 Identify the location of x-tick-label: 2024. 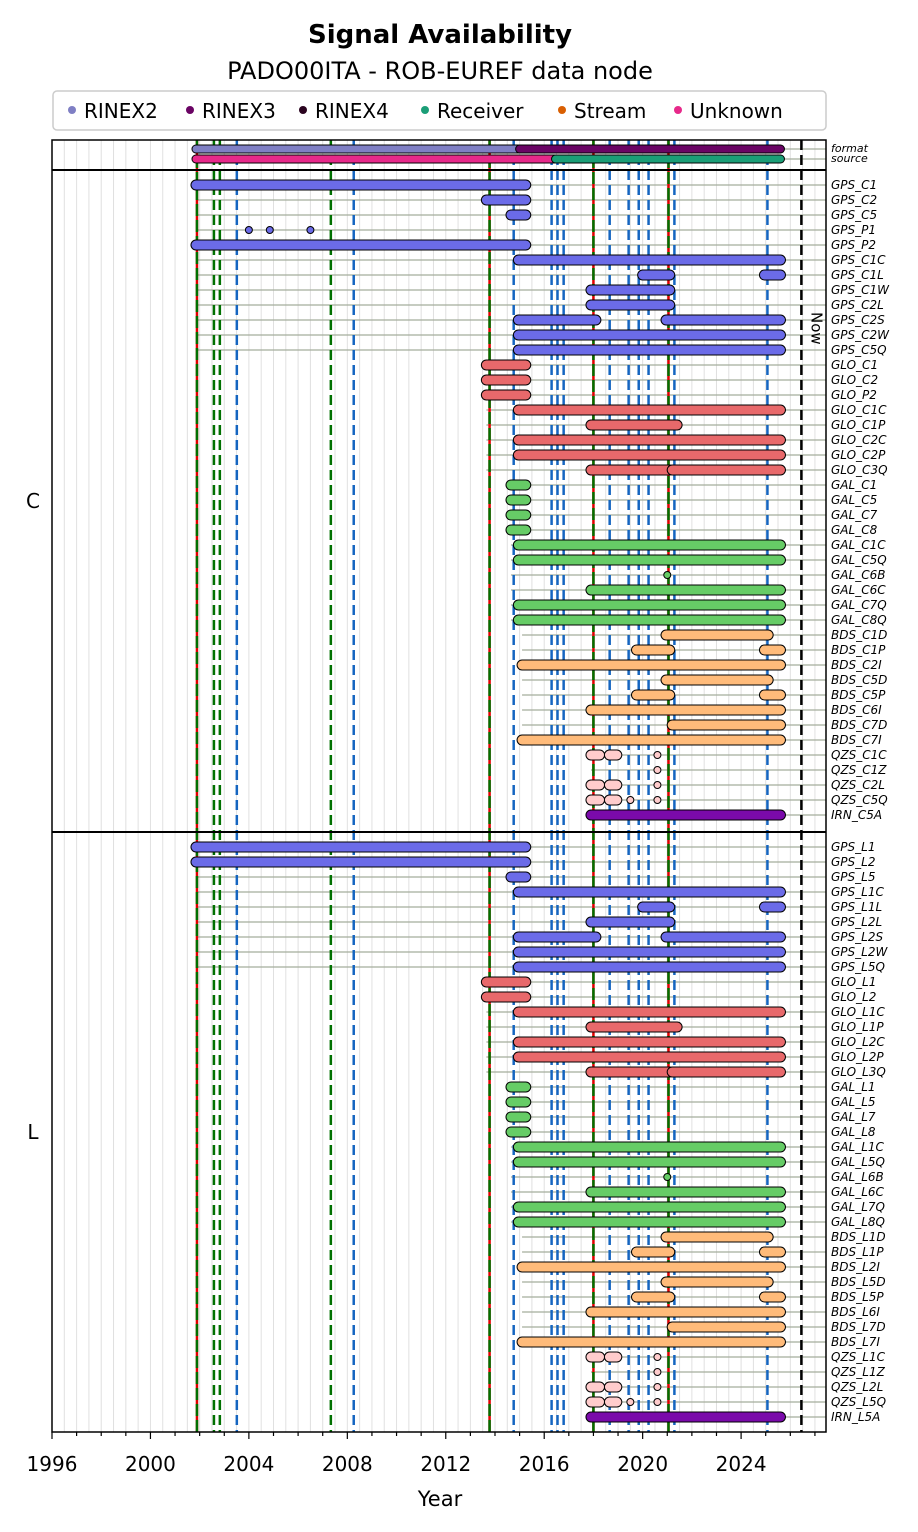
(741, 1464).